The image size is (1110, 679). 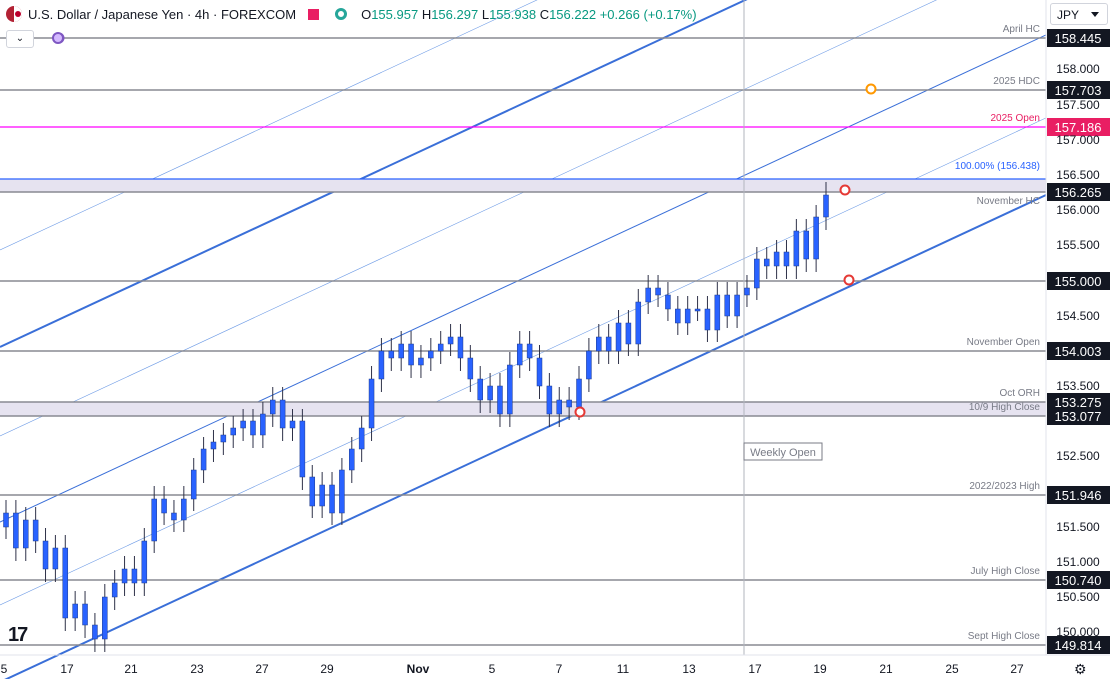 What do you see at coordinates (1078, 597) in the screenshot?
I see `y-tick-label: 150.500` at bounding box center [1078, 597].